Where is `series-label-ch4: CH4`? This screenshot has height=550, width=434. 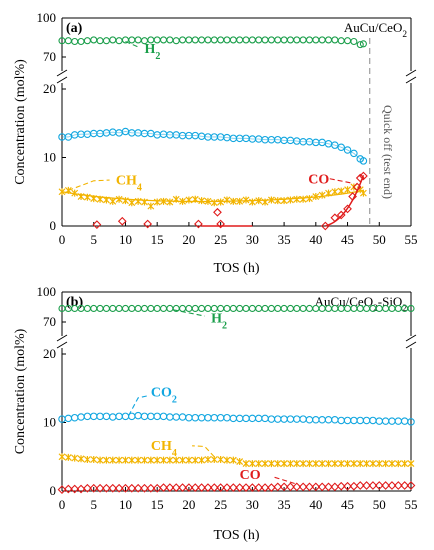 series-label-ch4: CH4 is located at coordinates (164, 449).